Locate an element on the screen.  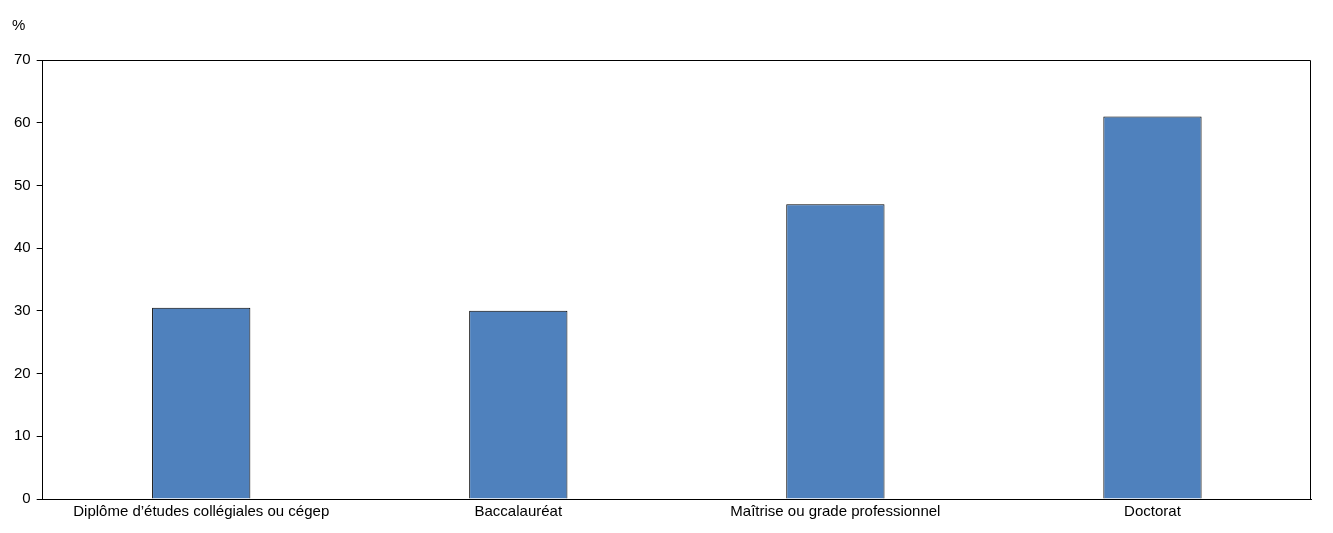
y-tick-label: 20 is located at coordinates (22, 372).